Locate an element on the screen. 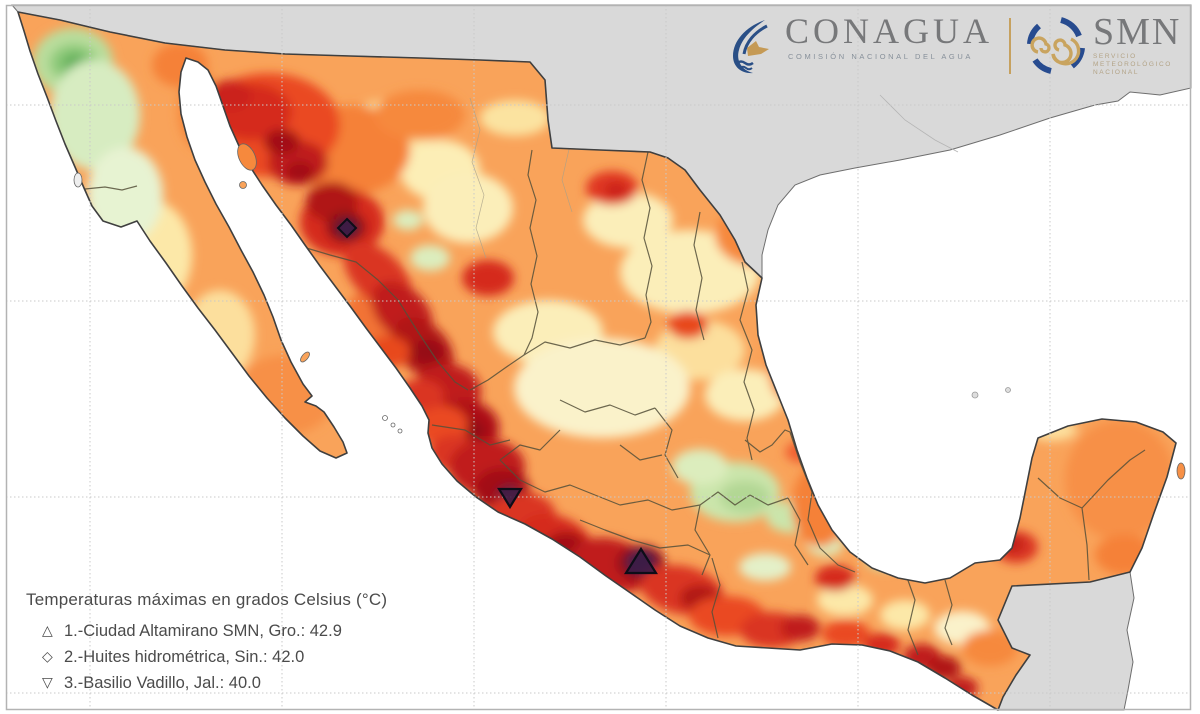 The image size is (1200, 714). legend-item: ◇ 2.-Huites hidrométrica, Sin.: 42.0 is located at coordinates (214, 657).